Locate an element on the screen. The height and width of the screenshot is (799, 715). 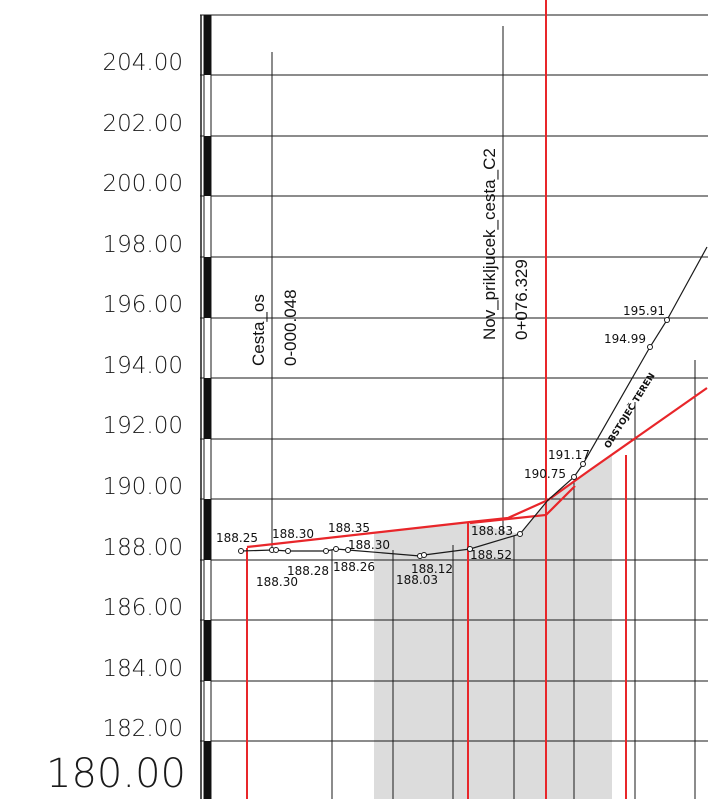
point-label: 188.25 is located at coordinates (237, 538).